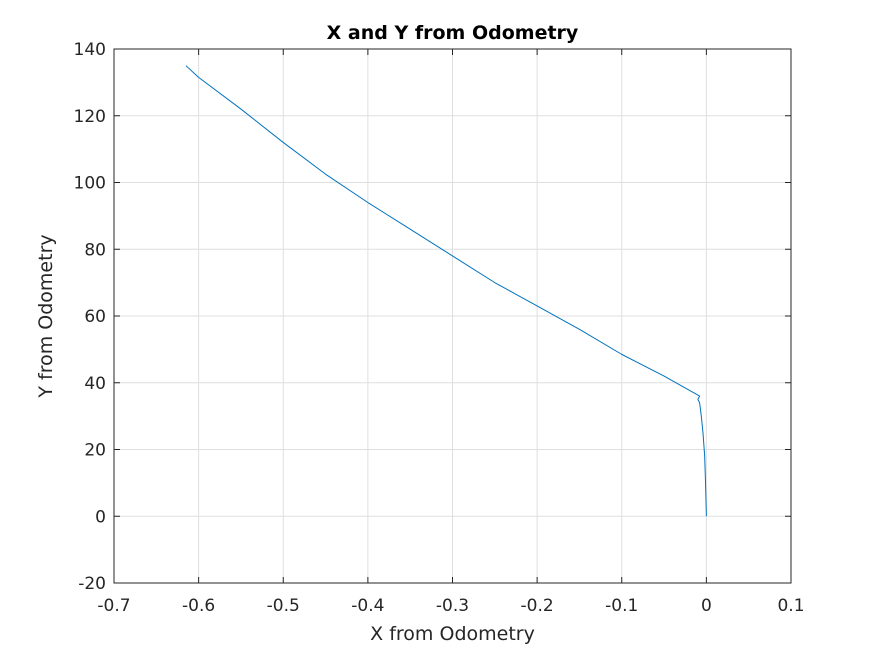  What do you see at coordinates (452, 606) in the screenshot?
I see `x-tick-label: -0.3` at bounding box center [452, 606].